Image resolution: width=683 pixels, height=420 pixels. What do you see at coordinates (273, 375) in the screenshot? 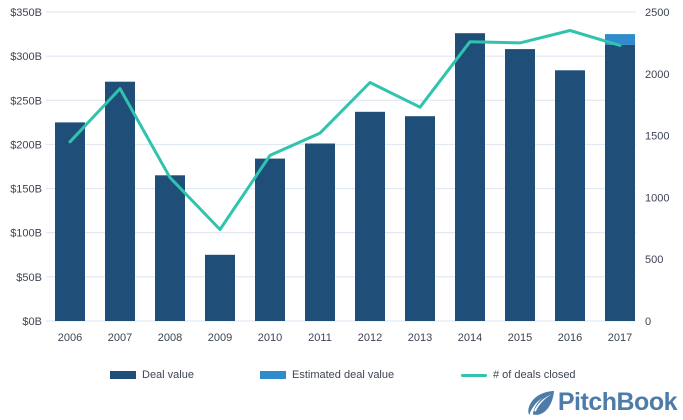
I see `estimated-deal-value-swatch` at bounding box center [273, 375].